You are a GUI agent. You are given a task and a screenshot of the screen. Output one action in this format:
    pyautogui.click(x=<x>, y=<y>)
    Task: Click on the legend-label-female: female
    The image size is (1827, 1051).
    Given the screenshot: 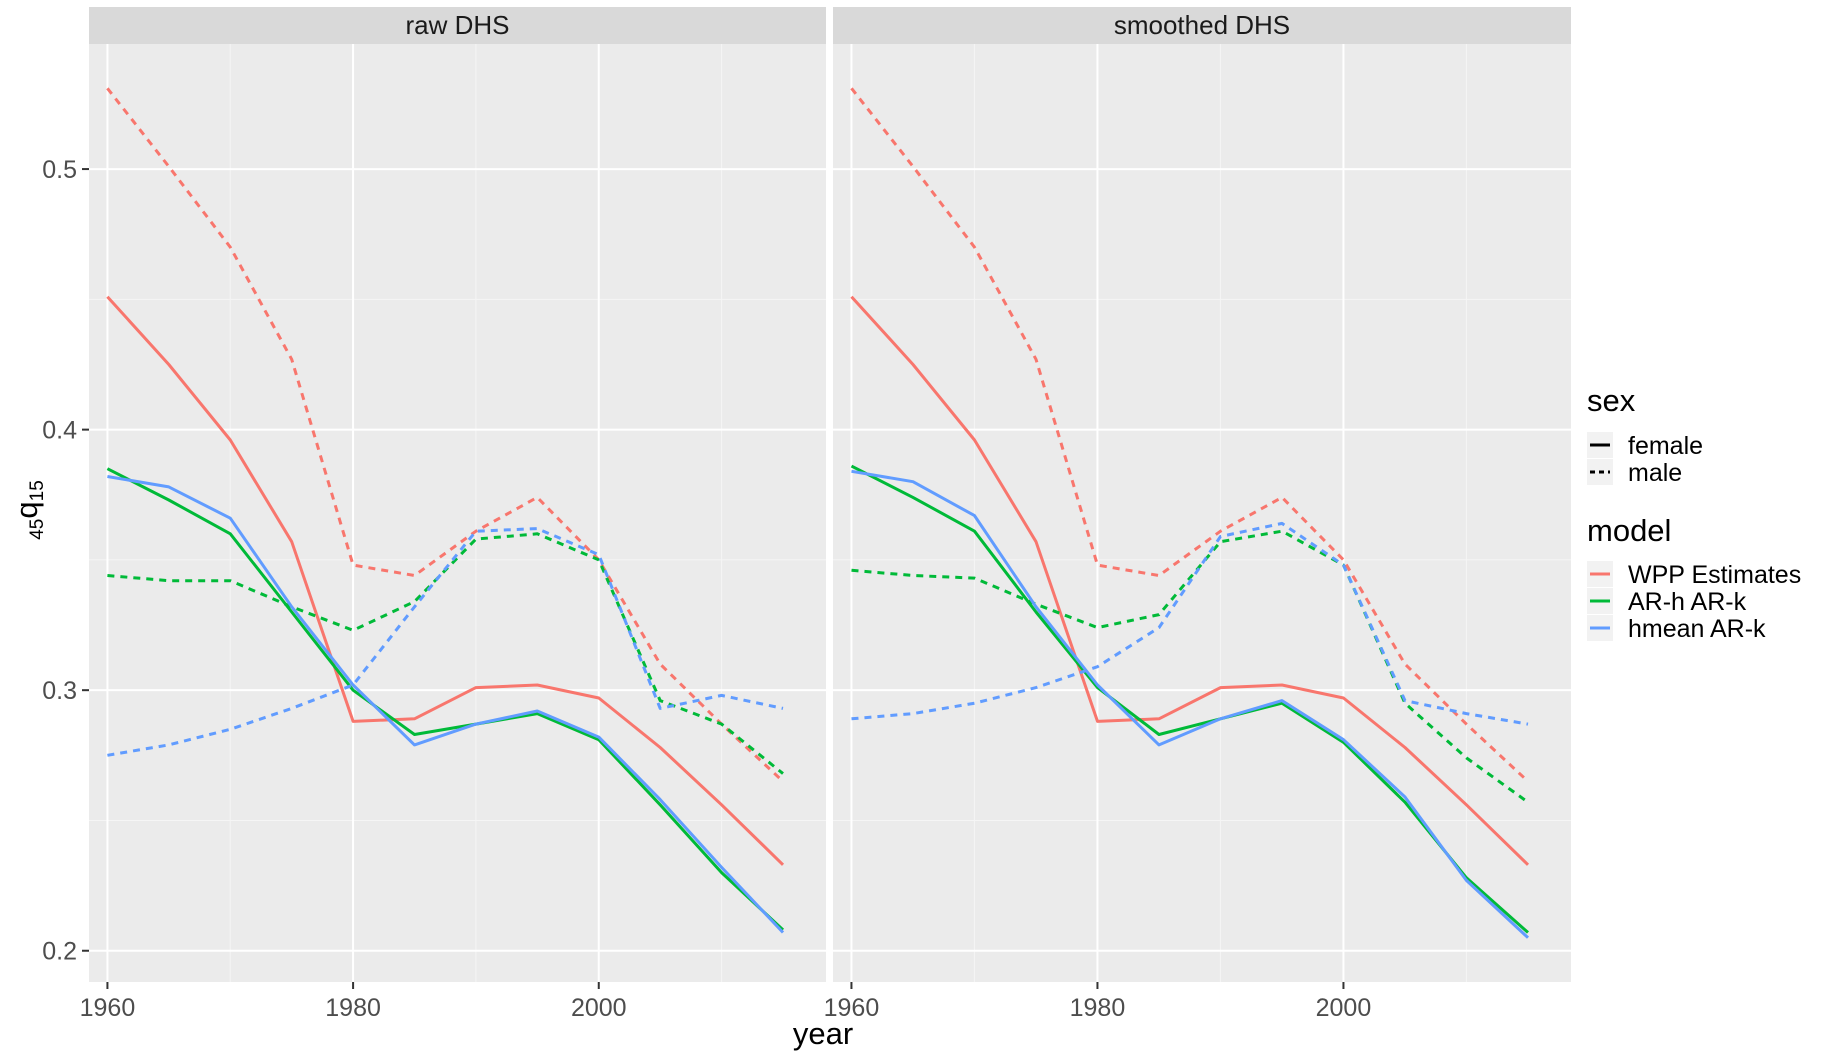 What is the action you would take?
    pyautogui.click(x=1665, y=446)
    